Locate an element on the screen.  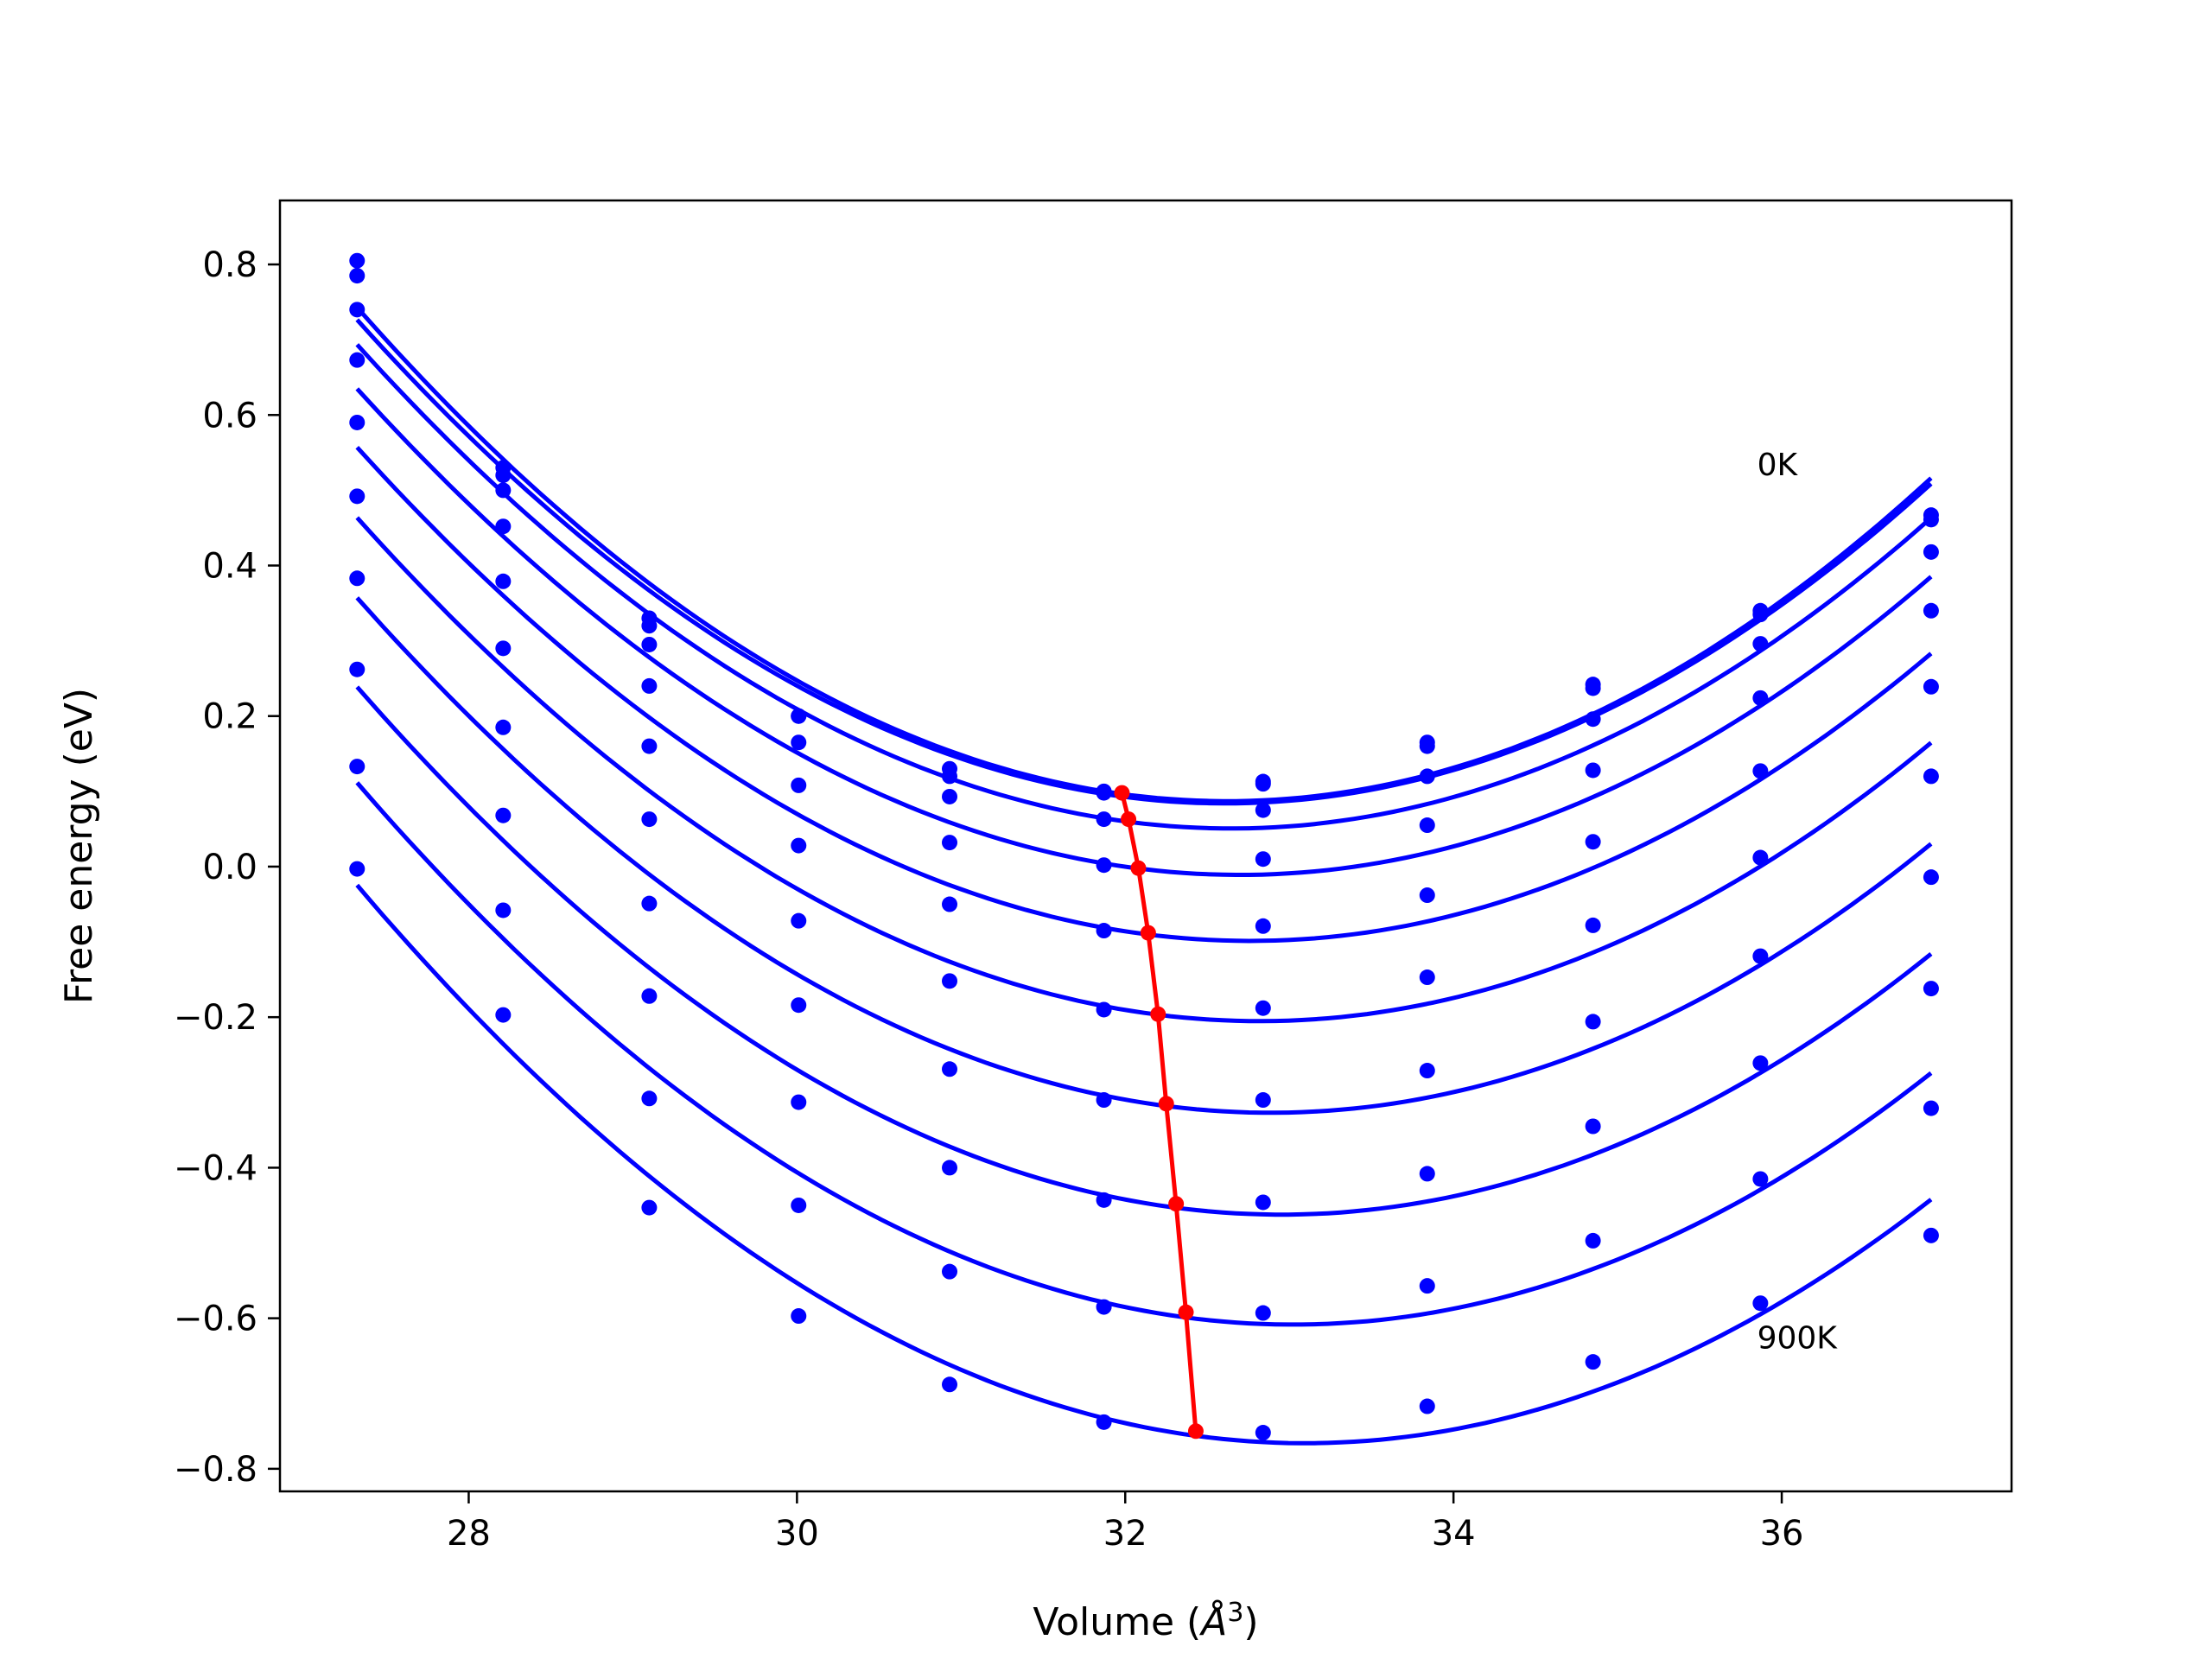
x-axis-label: Volume (Å3) is located at coordinates (1145, 1621).